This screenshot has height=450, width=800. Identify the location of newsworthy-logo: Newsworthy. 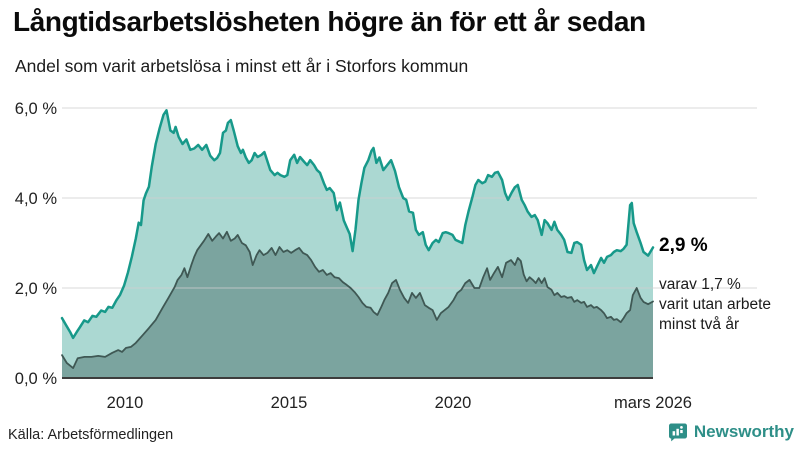
(730, 432).